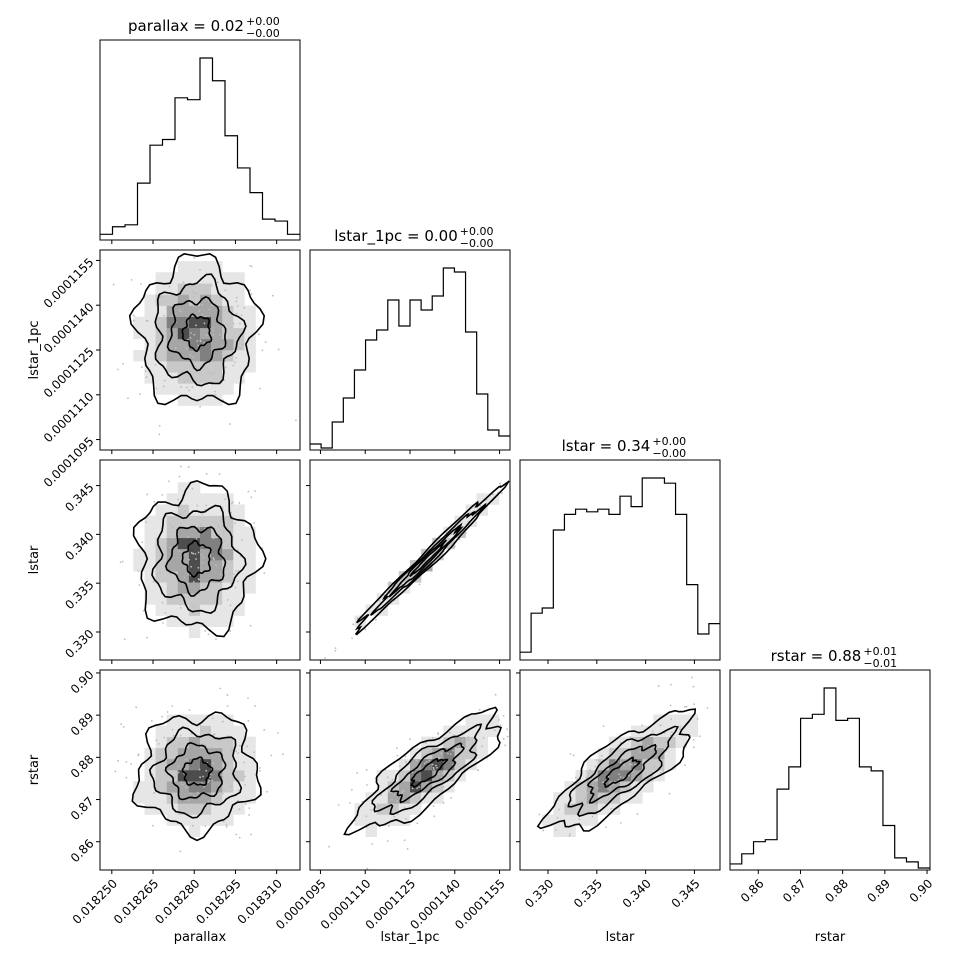 The width and height of the screenshot is (970, 970). What do you see at coordinates (200, 146) in the screenshot?
I see `histogram-steps` at bounding box center [200, 146].